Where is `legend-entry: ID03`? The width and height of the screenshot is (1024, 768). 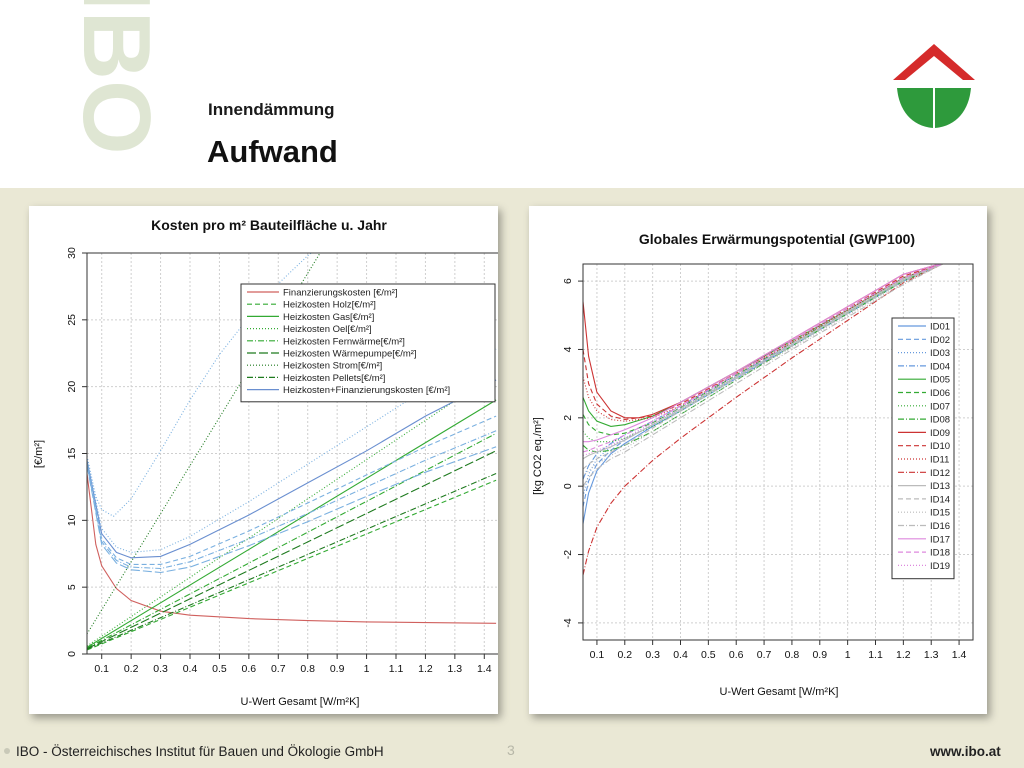 legend-entry: ID03 is located at coordinates (940, 353).